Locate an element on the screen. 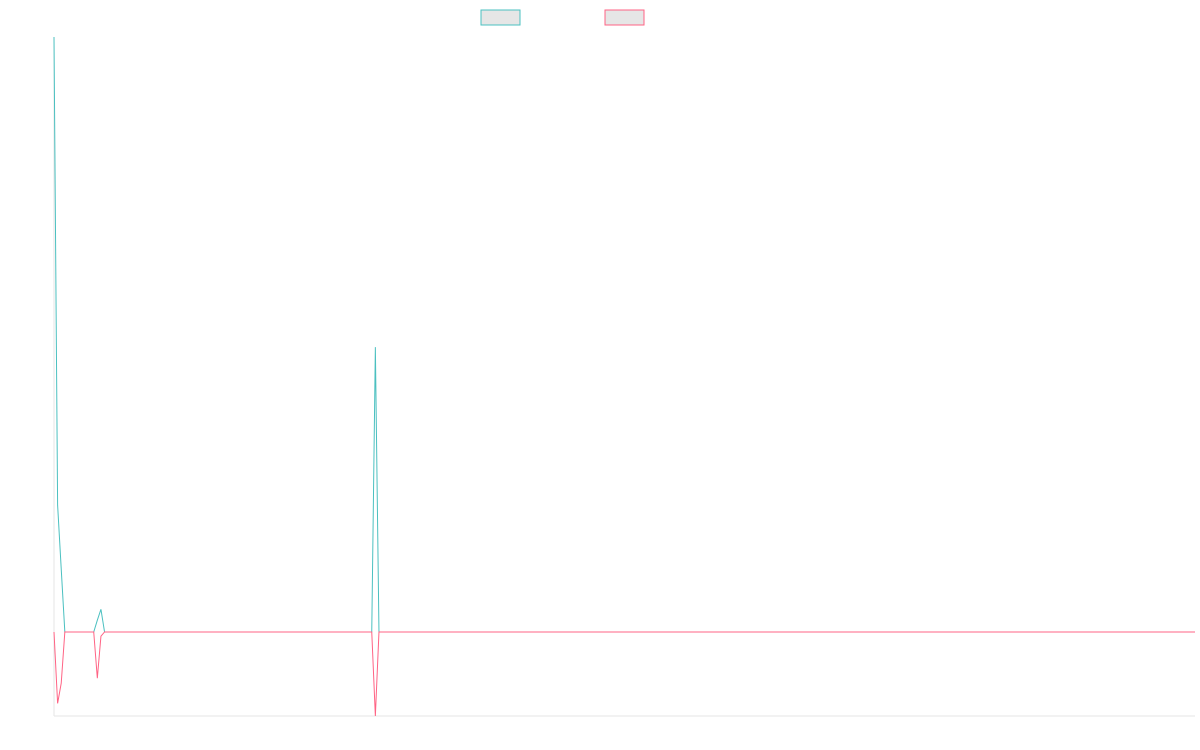 This screenshot has width=1200, height=750. series-line is located at coordinates (624, 674).